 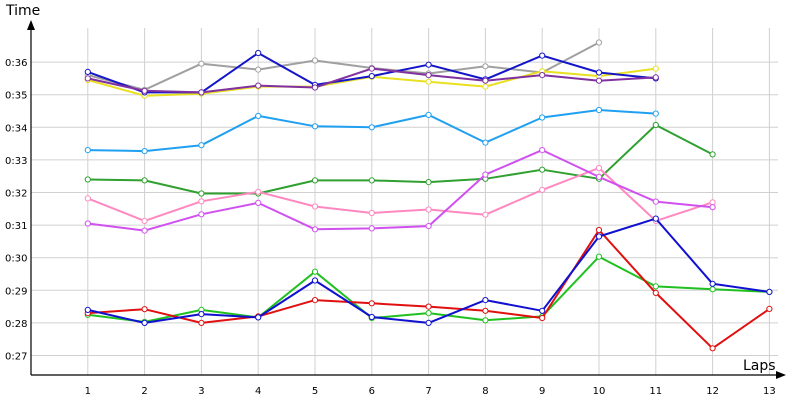 What do you see at coordinates (16, 291) in the screenshot?
I see `y-tick-label: 0:29` at bounding box center [16, 291].